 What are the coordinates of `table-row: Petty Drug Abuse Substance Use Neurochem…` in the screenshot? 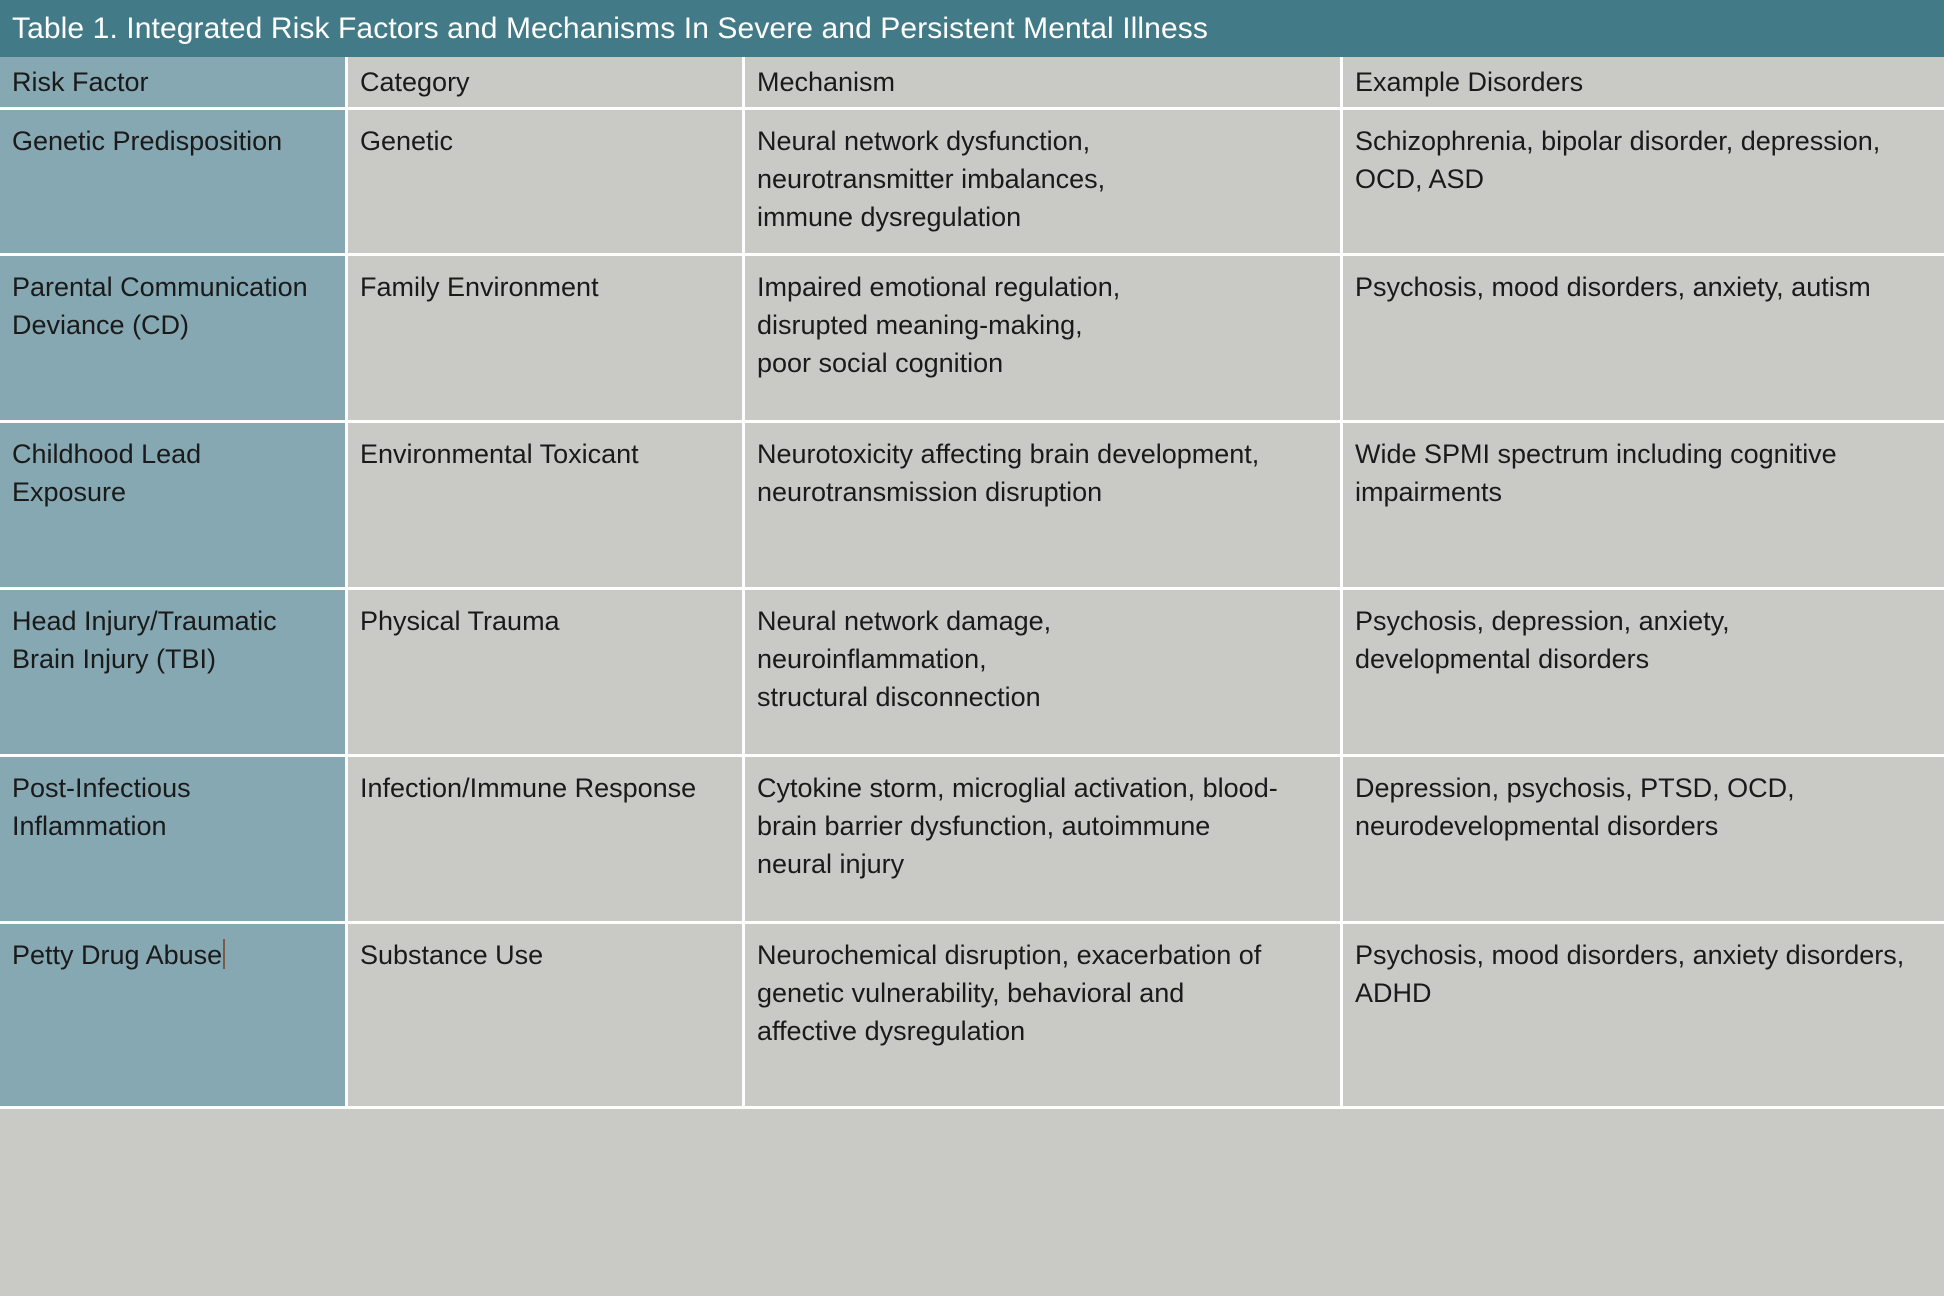 It's located at (972, 1016).